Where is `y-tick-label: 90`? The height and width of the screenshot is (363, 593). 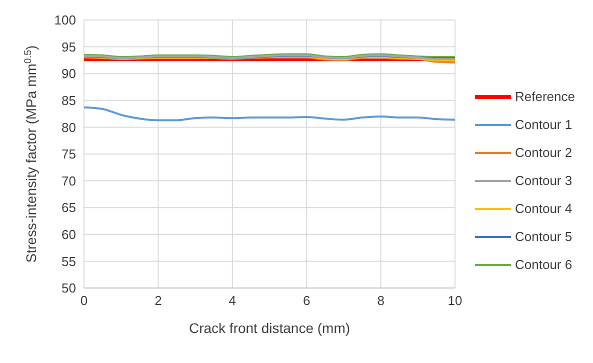 y-tick-label: 90 is located at coordinates (69, 74).